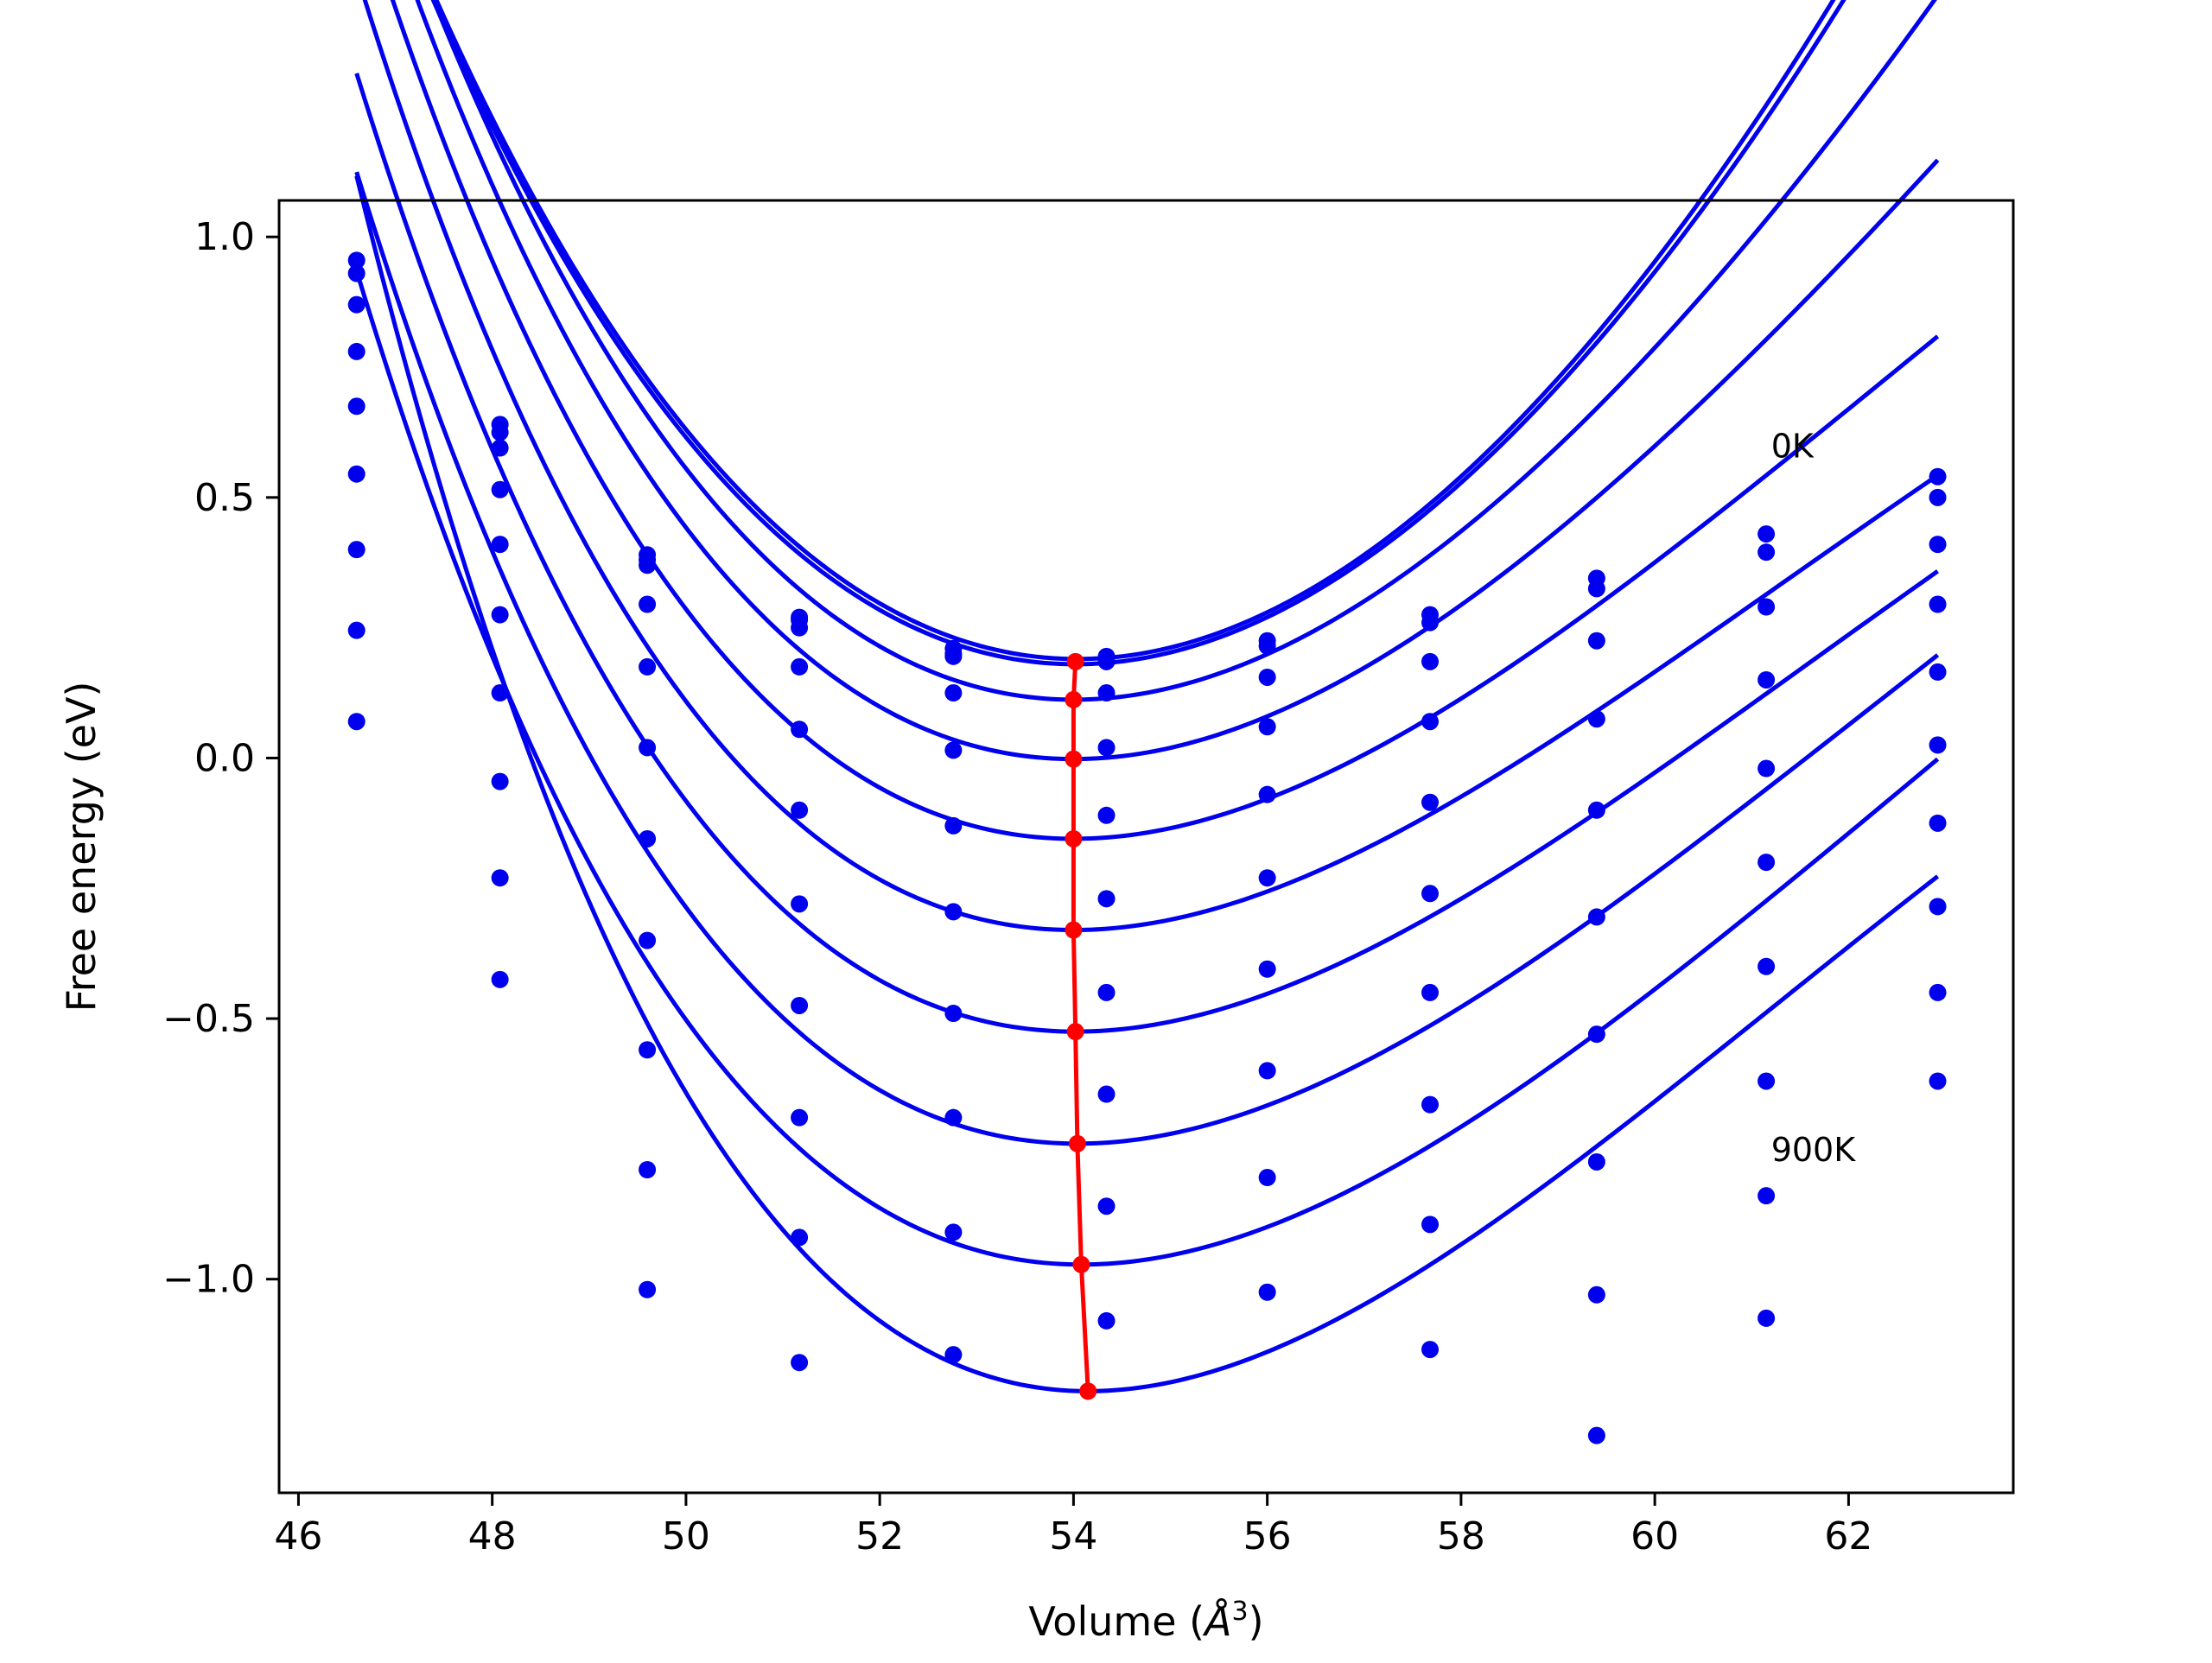  What do you see at coordinates (1116, 1622) in the screenshot?
I see `x-axis-title-text: Volume (` at bounding box center [1116, 1622].